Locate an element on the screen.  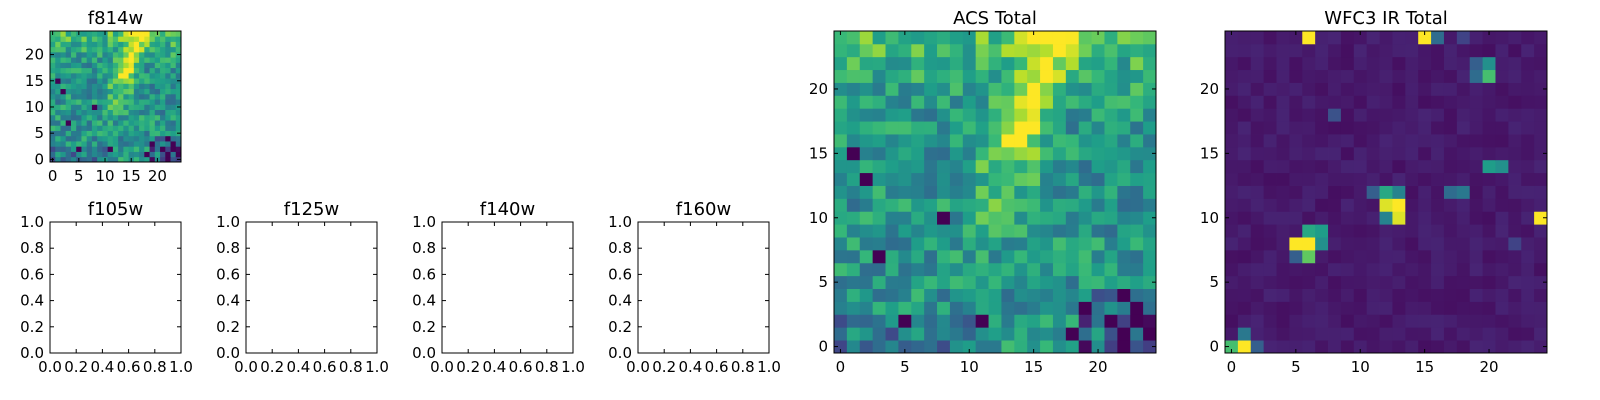
x-tick-label: 5 is located at coordinates (905, 367).